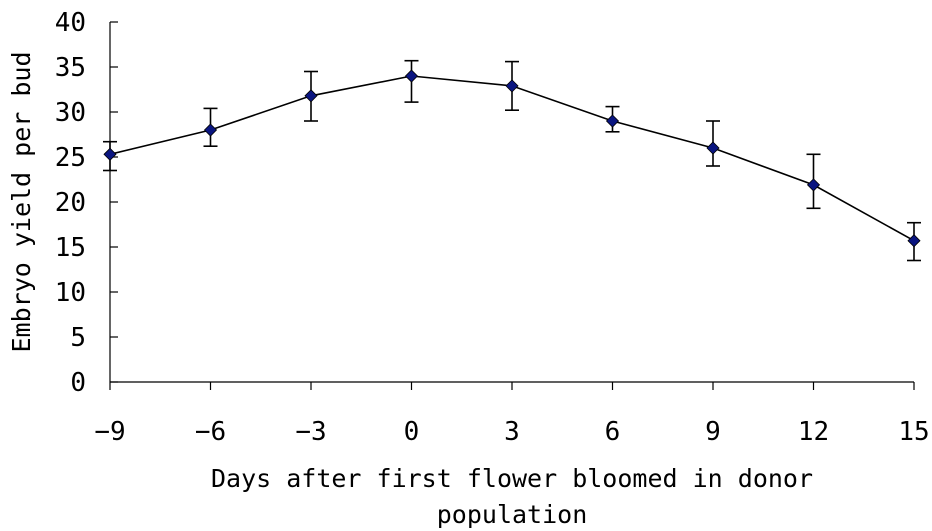 This screenshot has width=932, height=531. What do you see at coordinates (210, 432) in the screenshot?
I see `x-tick-label--6: −6` at bounding box center [210, 432].